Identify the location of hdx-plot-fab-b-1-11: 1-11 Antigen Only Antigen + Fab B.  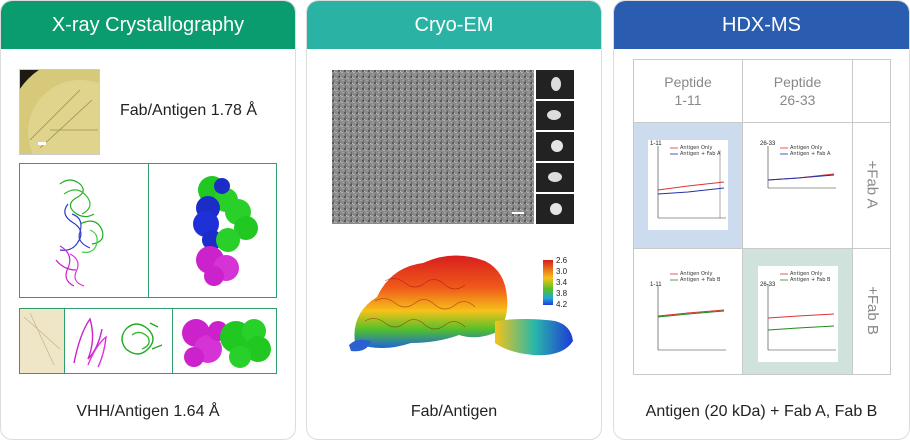
(688, 314).